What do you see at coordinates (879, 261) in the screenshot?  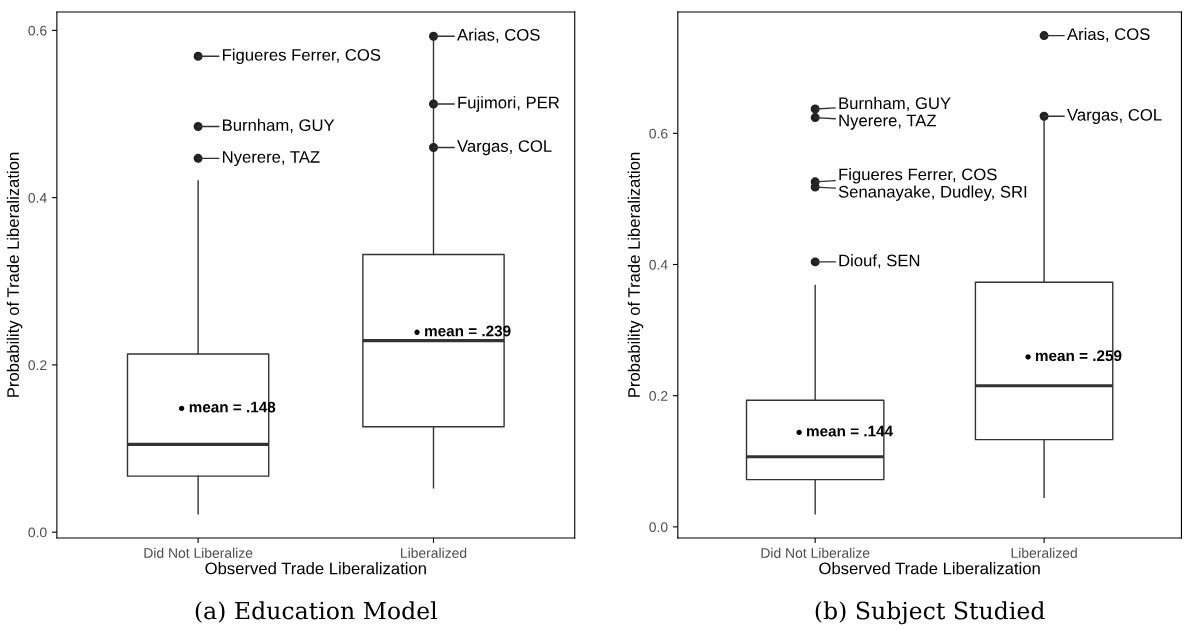 I see `data-label: Diouf, SEN` at bounding box center [879, 261].